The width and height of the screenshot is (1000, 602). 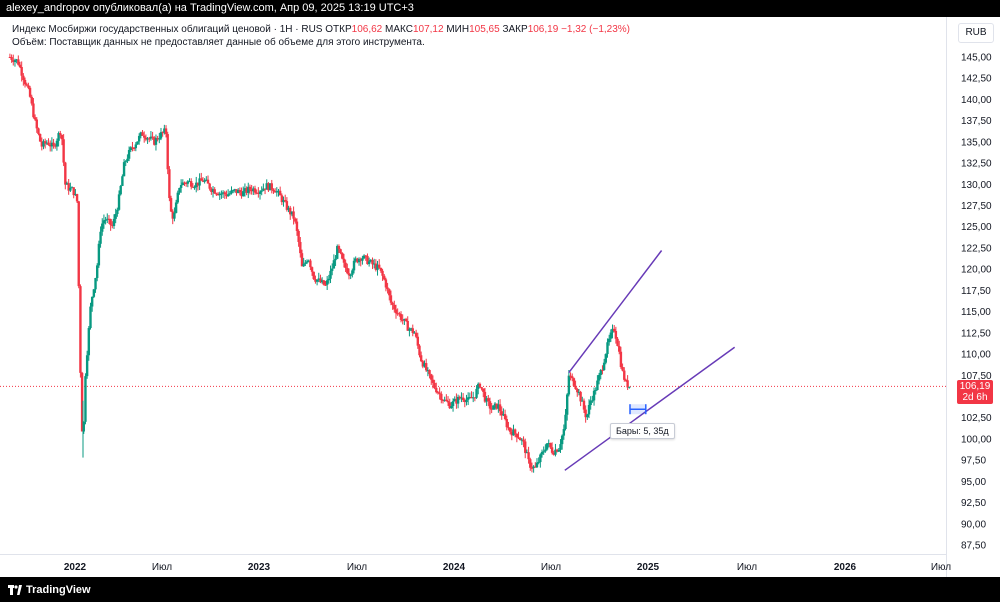 What do you see at coordinates (976, 270) in the screenshot?
I see `y-tick-label: 120,00` at bounding box center [976, 270].